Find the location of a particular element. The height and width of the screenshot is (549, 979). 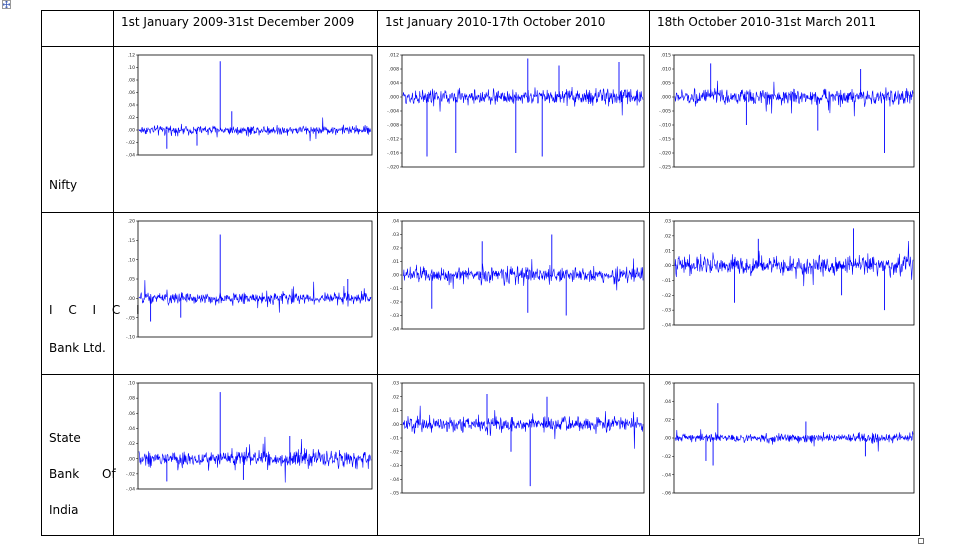

chart-svg: .04 .03 .02 .01 .00 -.01 -.02 -.03 -.04 is located at coordinates (517, 276).